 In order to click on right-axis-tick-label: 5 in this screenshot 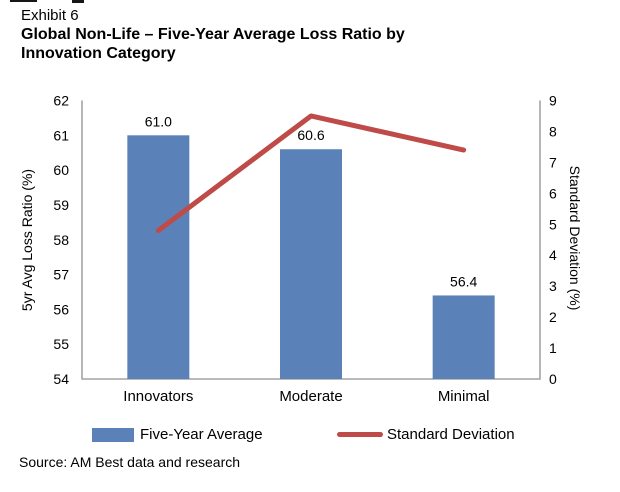, I will do `click(553, 224)`.